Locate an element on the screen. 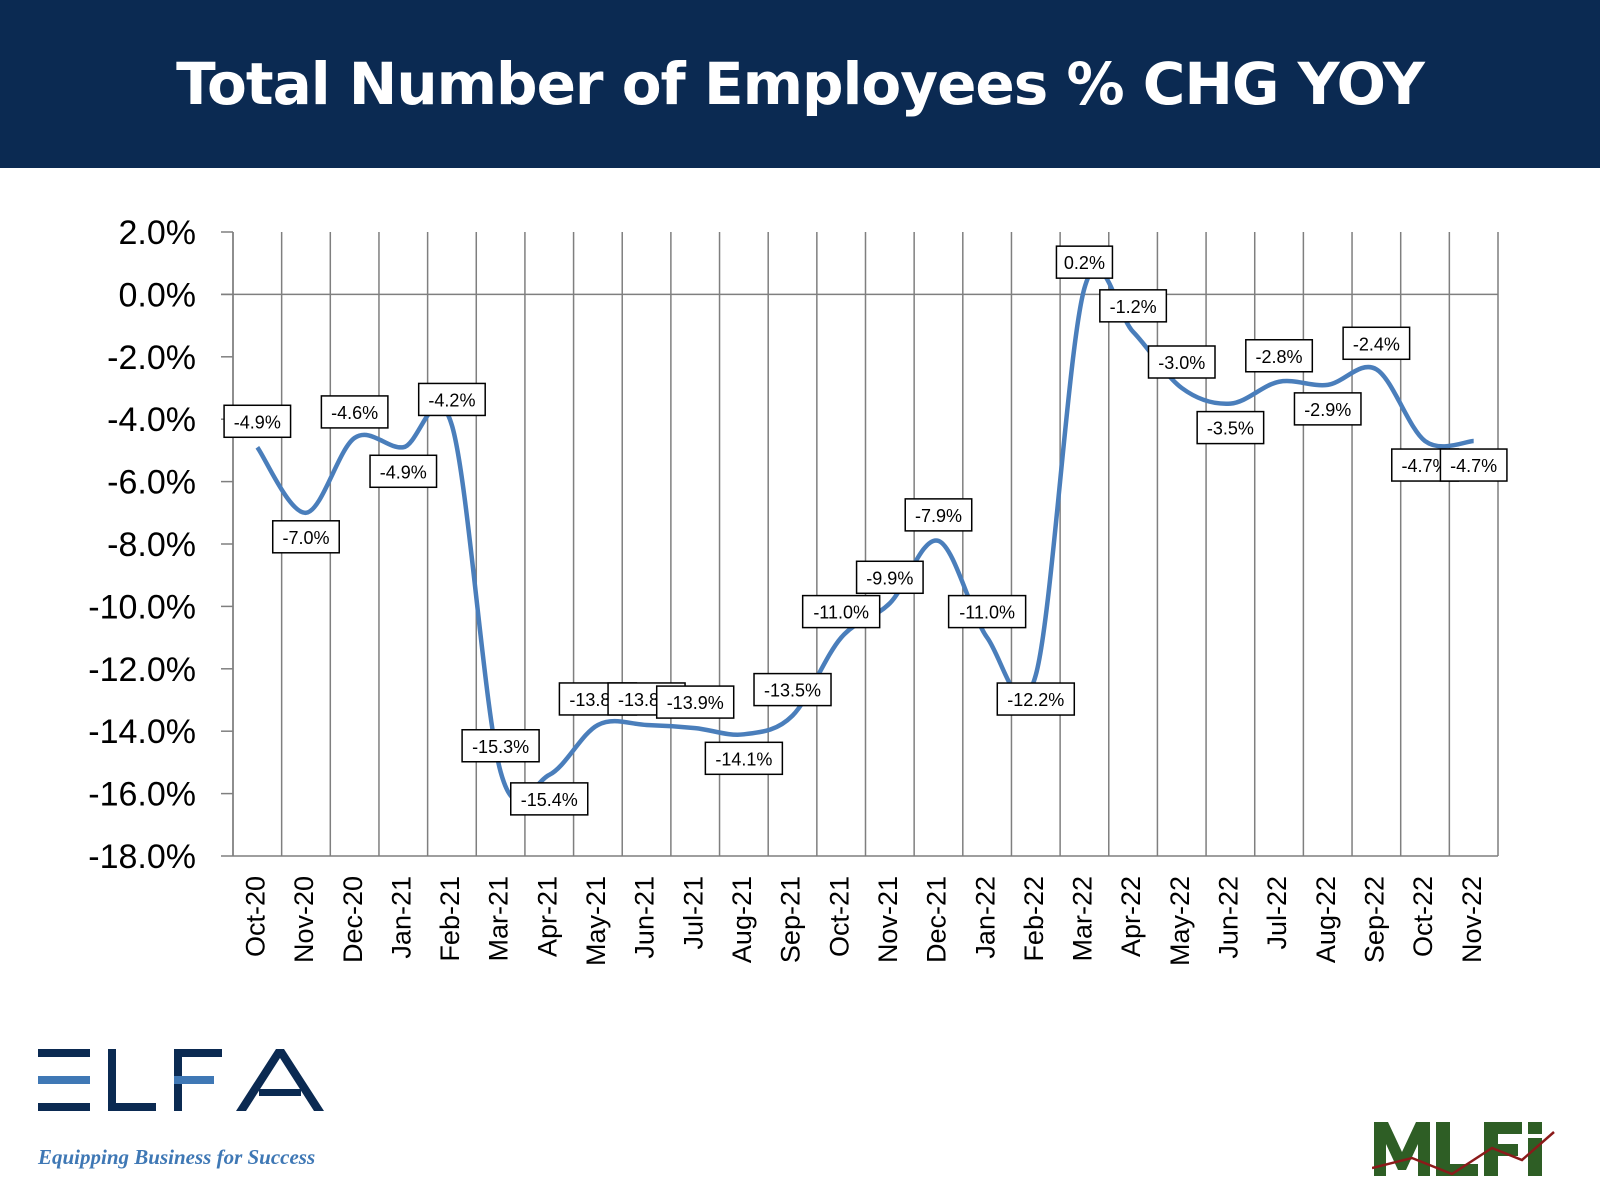 Image resolution: width=1600 pixels, height=1200 pixels. y-tick-label: 0.0% is located at coordinates (158, 295).